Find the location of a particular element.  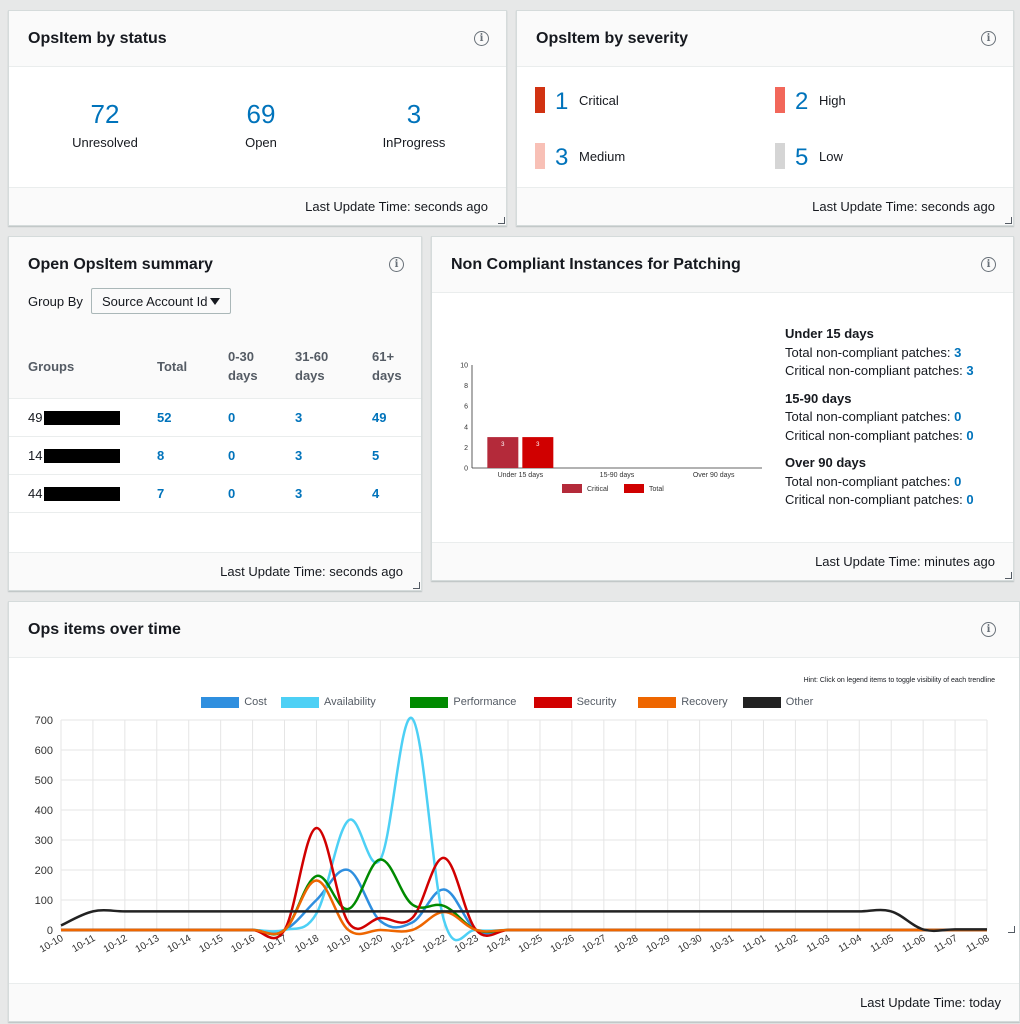

group-cell: 44 is located at coordinates (73, 493).